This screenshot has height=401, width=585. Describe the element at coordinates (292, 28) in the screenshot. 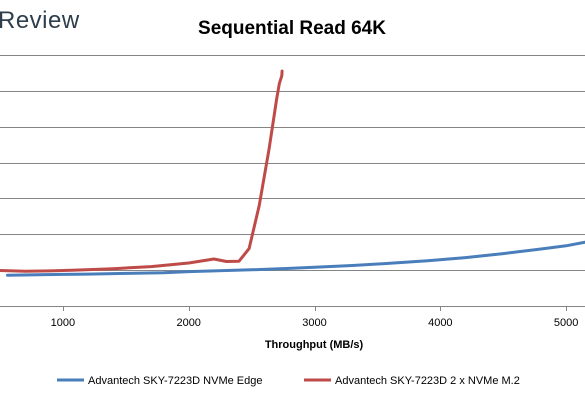

I see `chart-title: Sequential Read 64K` at that location.